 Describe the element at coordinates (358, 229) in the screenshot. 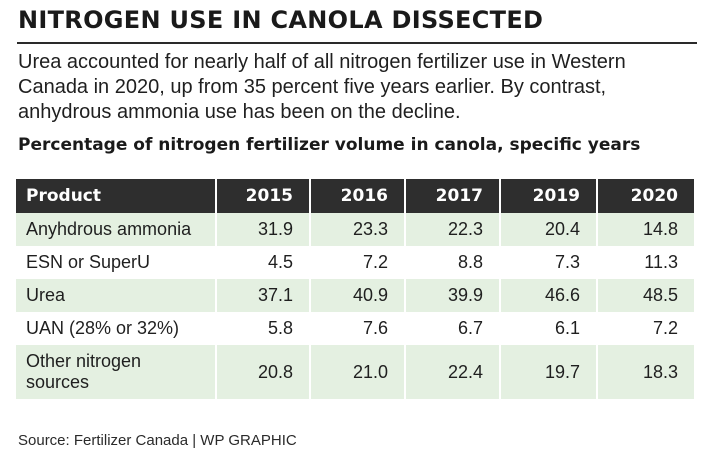

I see `value-cell: 23.3` at that location.